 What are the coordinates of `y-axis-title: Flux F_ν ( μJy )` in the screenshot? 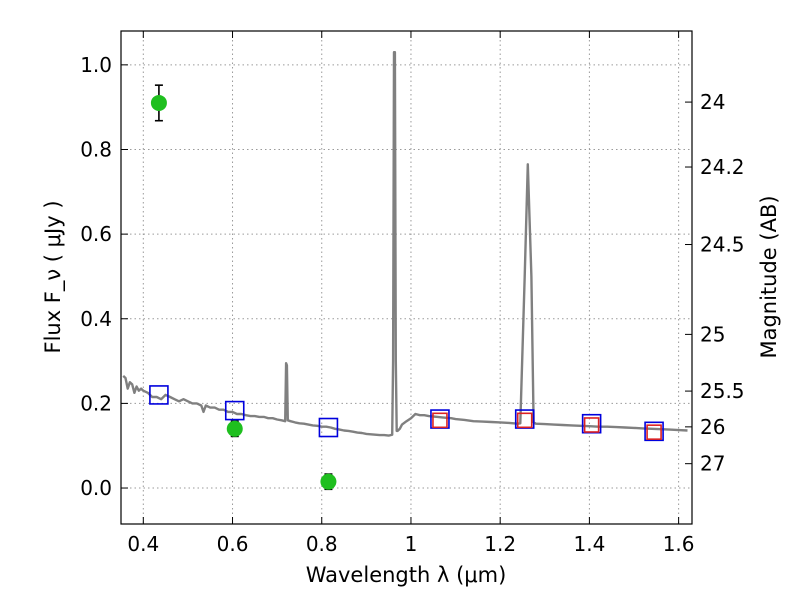 It's located at (53, 276).